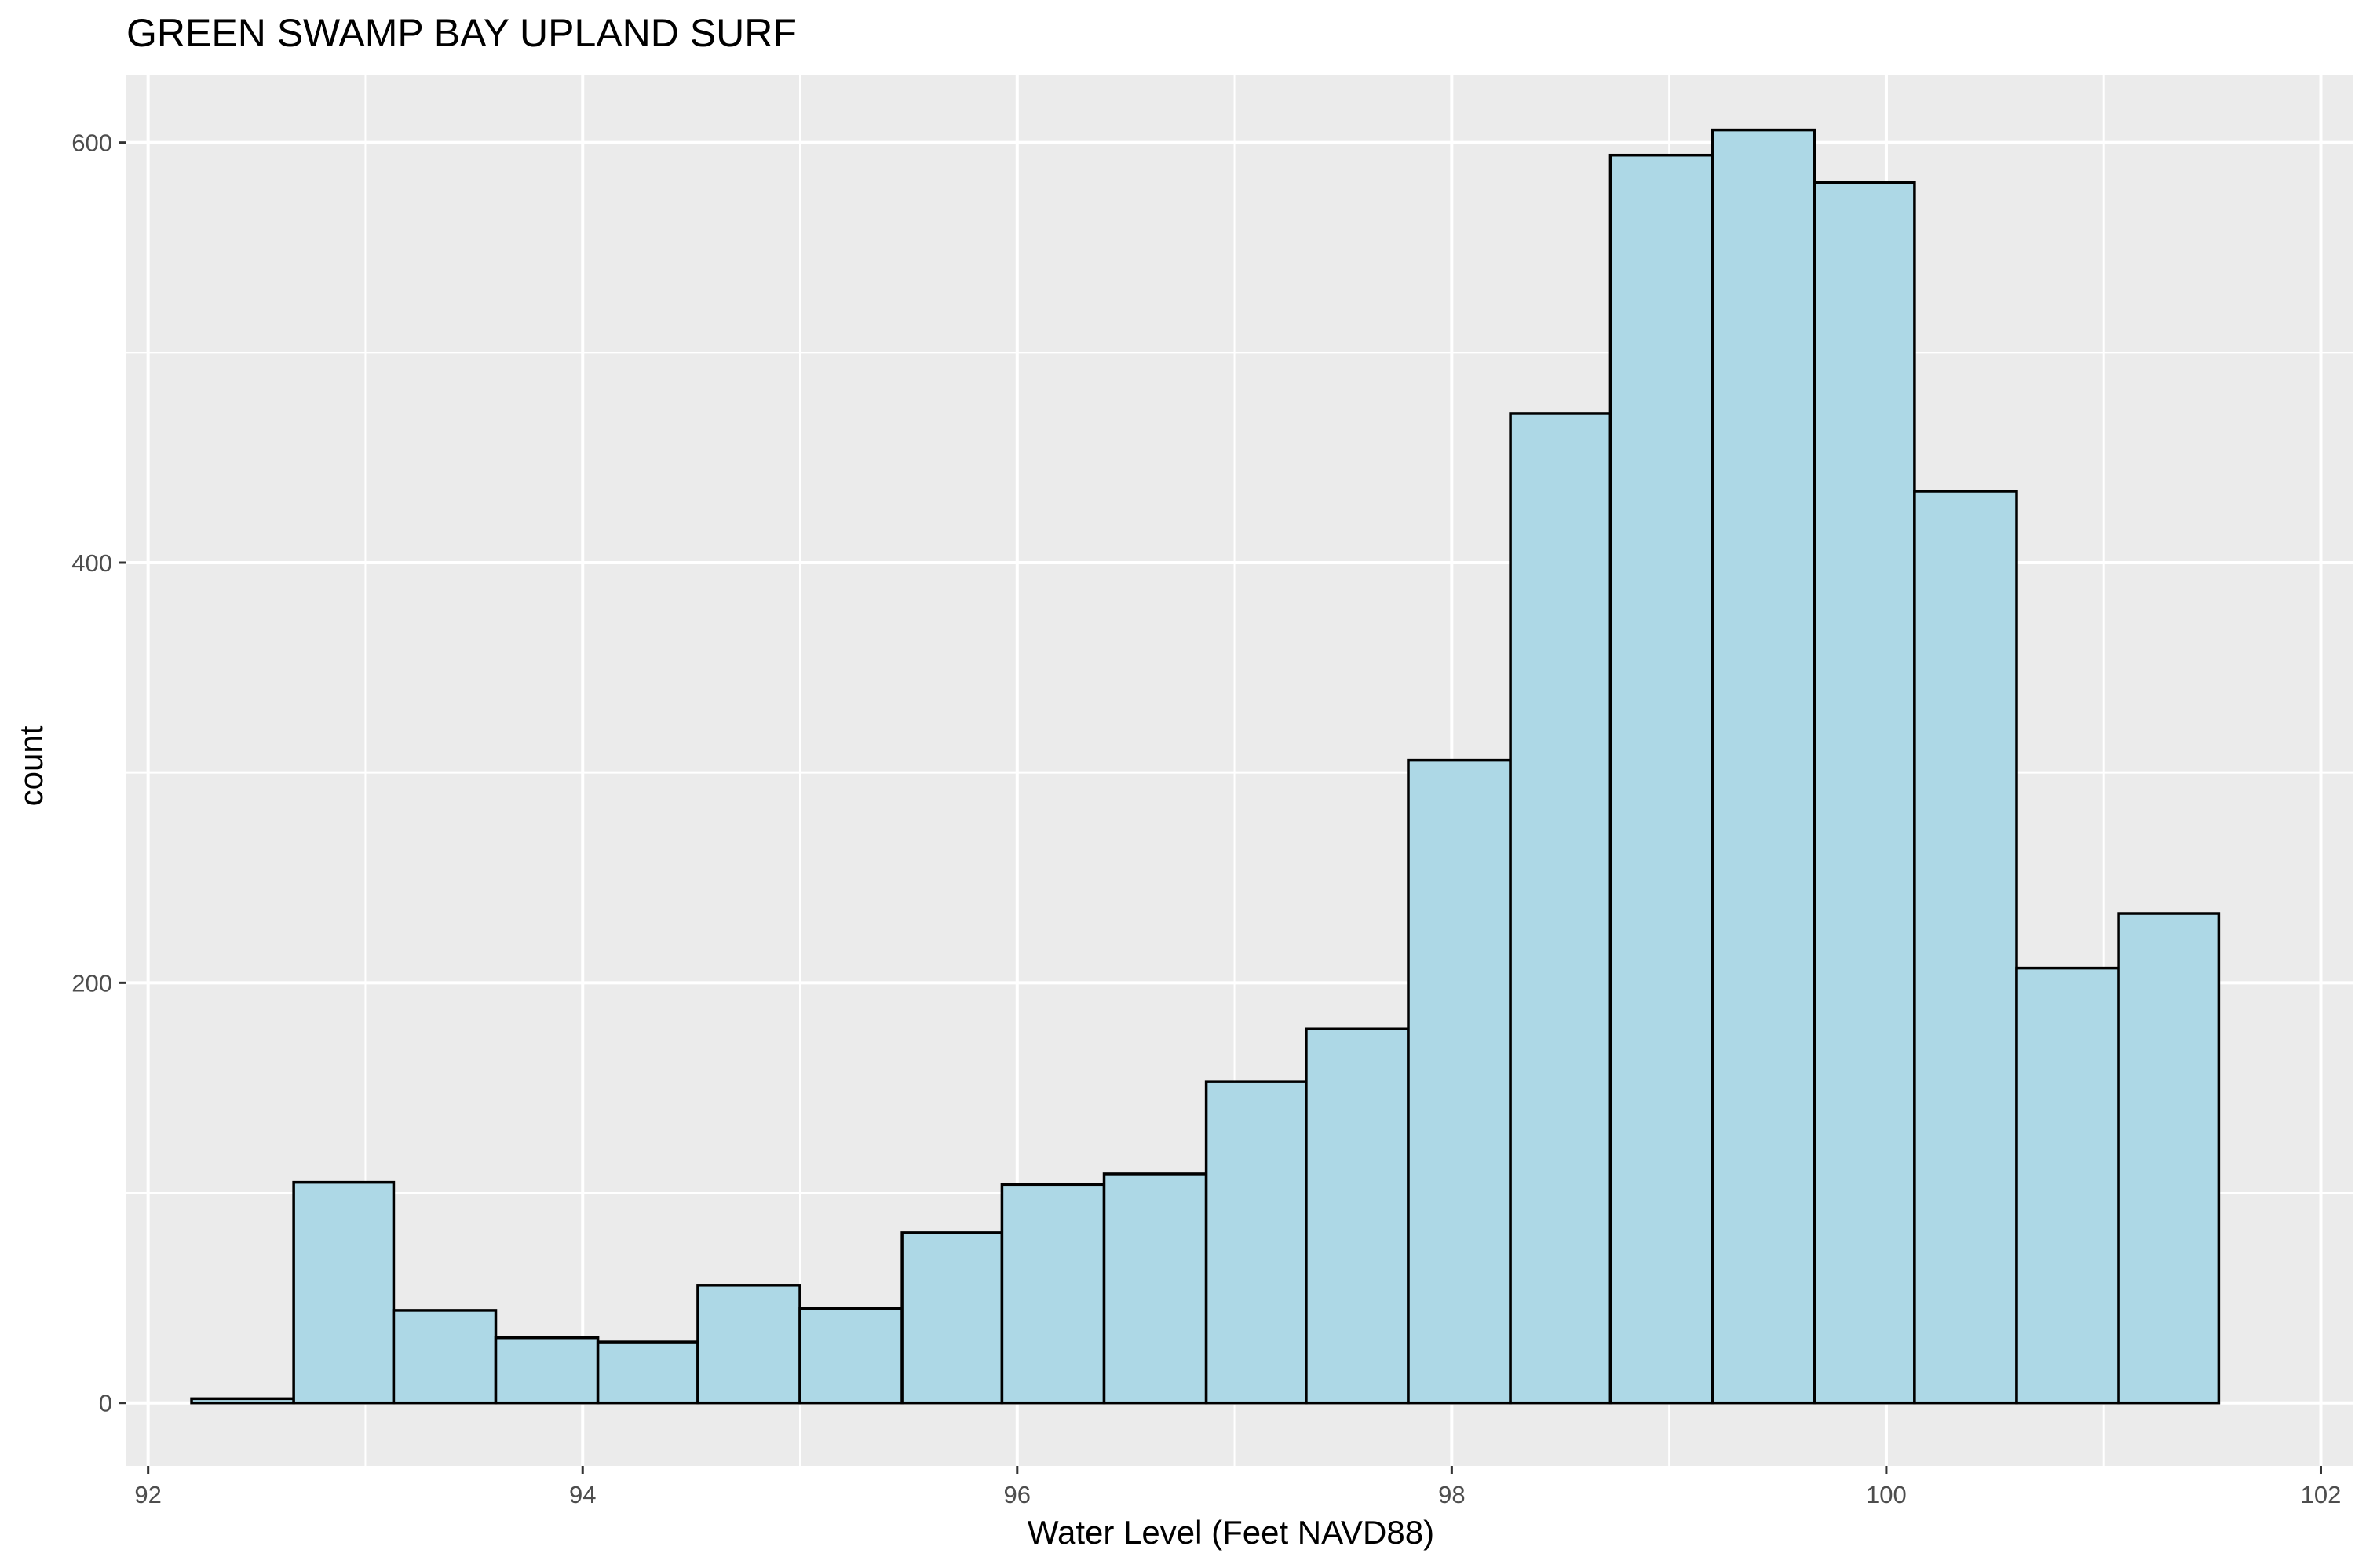 The image size is (2355, 1568). Describe the element at coordinates (1237, 1494) in the screenshot. I see `x-axis-tick-labels: 92 94 96 98 100 102` at that location.